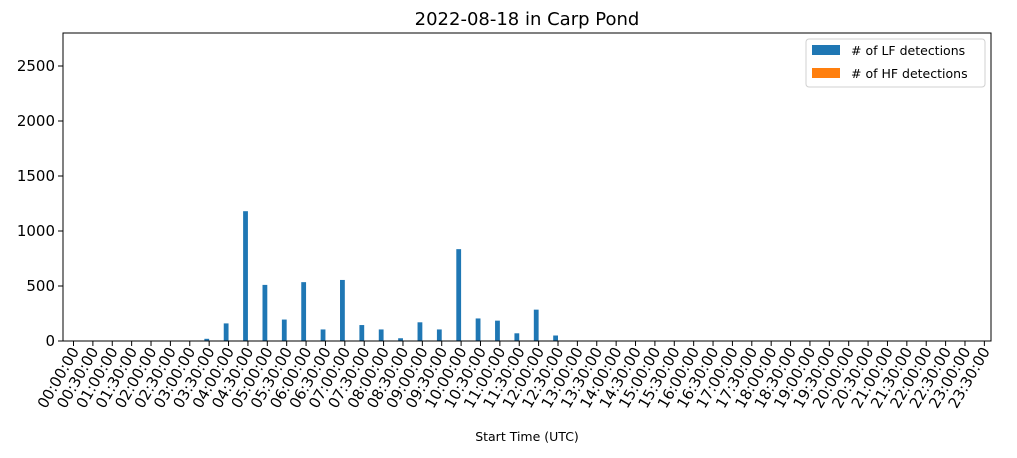 Image resolution: width=1017 pixels, height=458 pixels. I want to click on legend-box, so click(895, 63).